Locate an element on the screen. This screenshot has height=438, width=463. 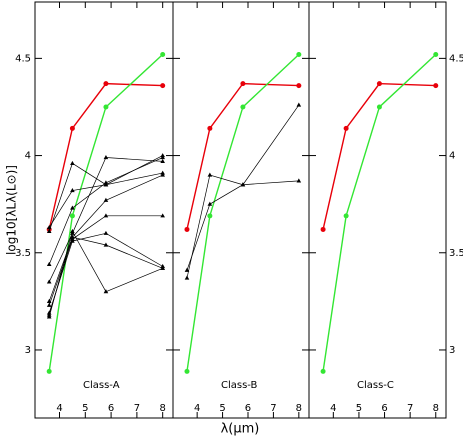
panel-label: Class-A is located at coordinates (101, 385).